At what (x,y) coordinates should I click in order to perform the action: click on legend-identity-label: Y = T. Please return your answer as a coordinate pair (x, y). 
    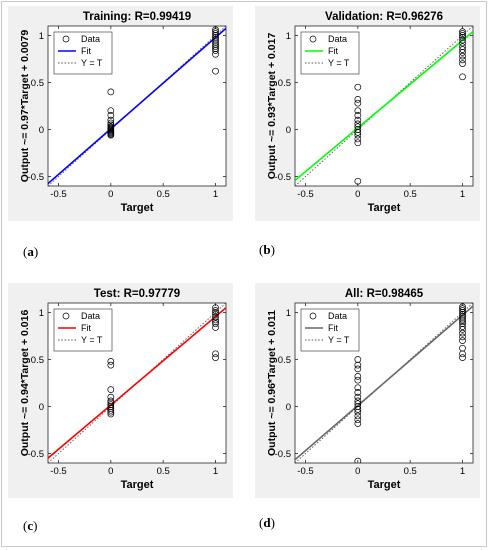
    Looking at the image, I should click on (92, 63).